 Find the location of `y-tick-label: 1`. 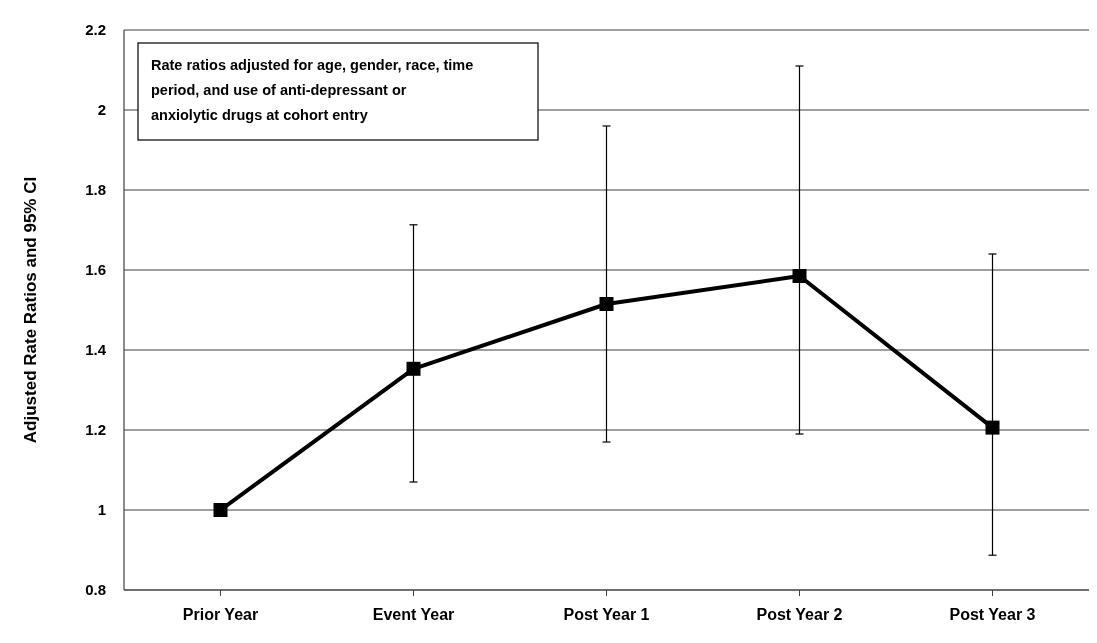

y-tick-label: 1 is located at coordinates (101, 510).